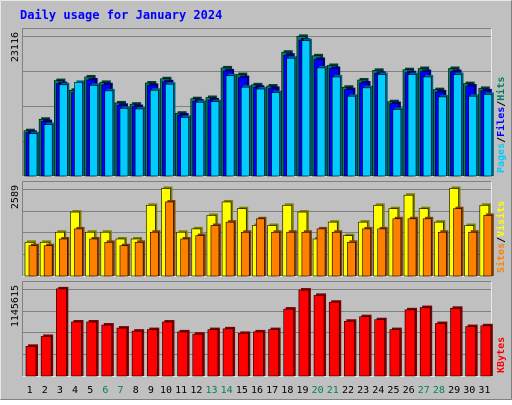 The height and width of the screenshot is (405, 512). What do you see at coordinates (501, 89) in the screenshot?
I see `legend-entry: Hits` at bounding box center [501, 89].